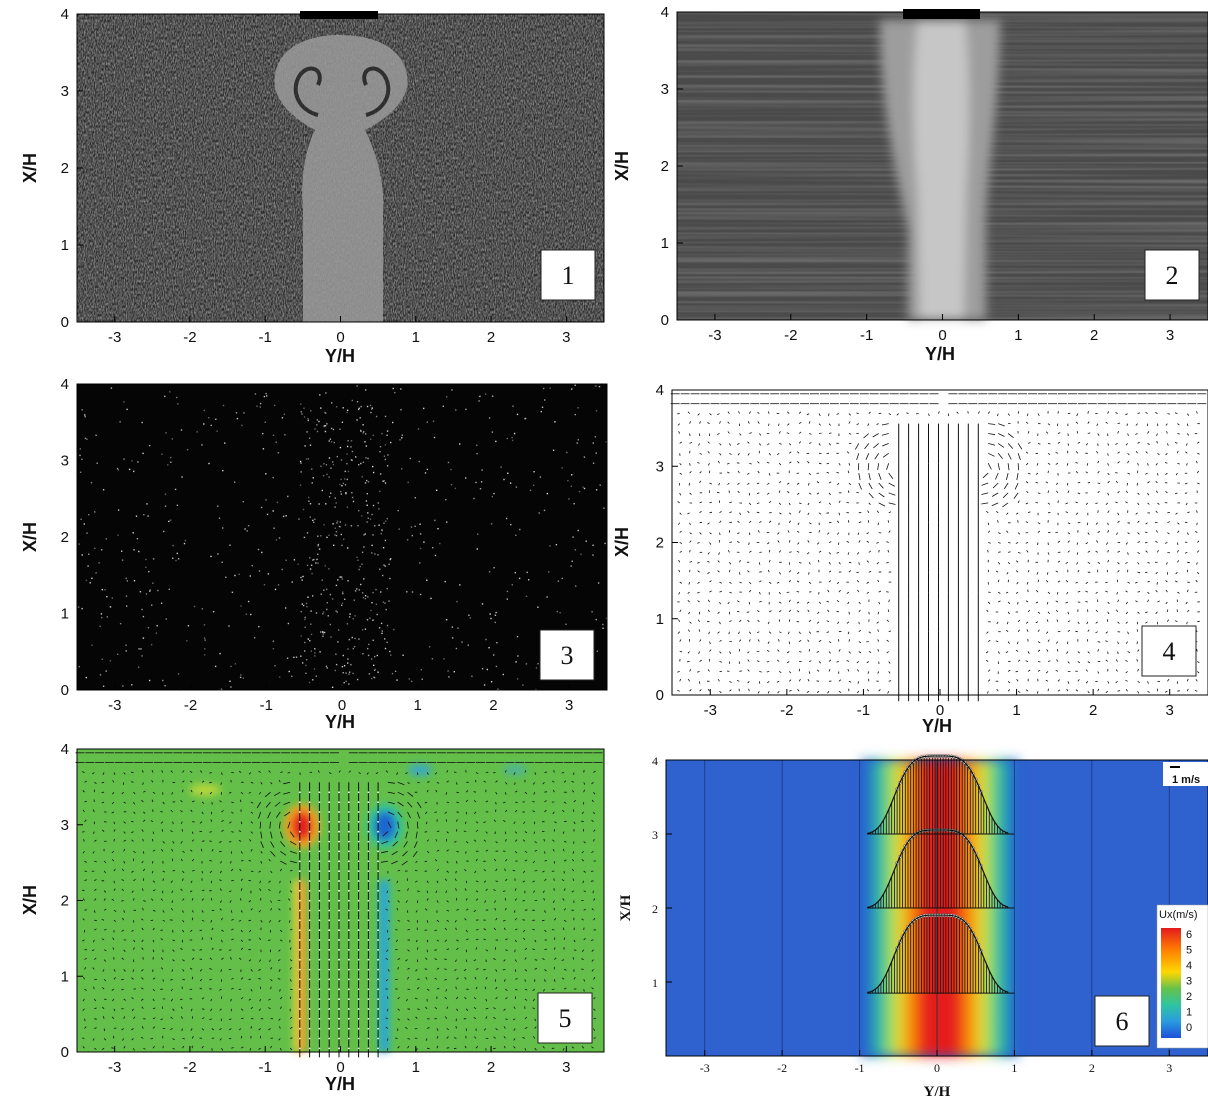 This screenshot has height=1099, width=1208. What do you see at coordinates (626, 907) in the screenshot?
I see `panel-6-ylabel: X/H` at bounding box center [626, 907].